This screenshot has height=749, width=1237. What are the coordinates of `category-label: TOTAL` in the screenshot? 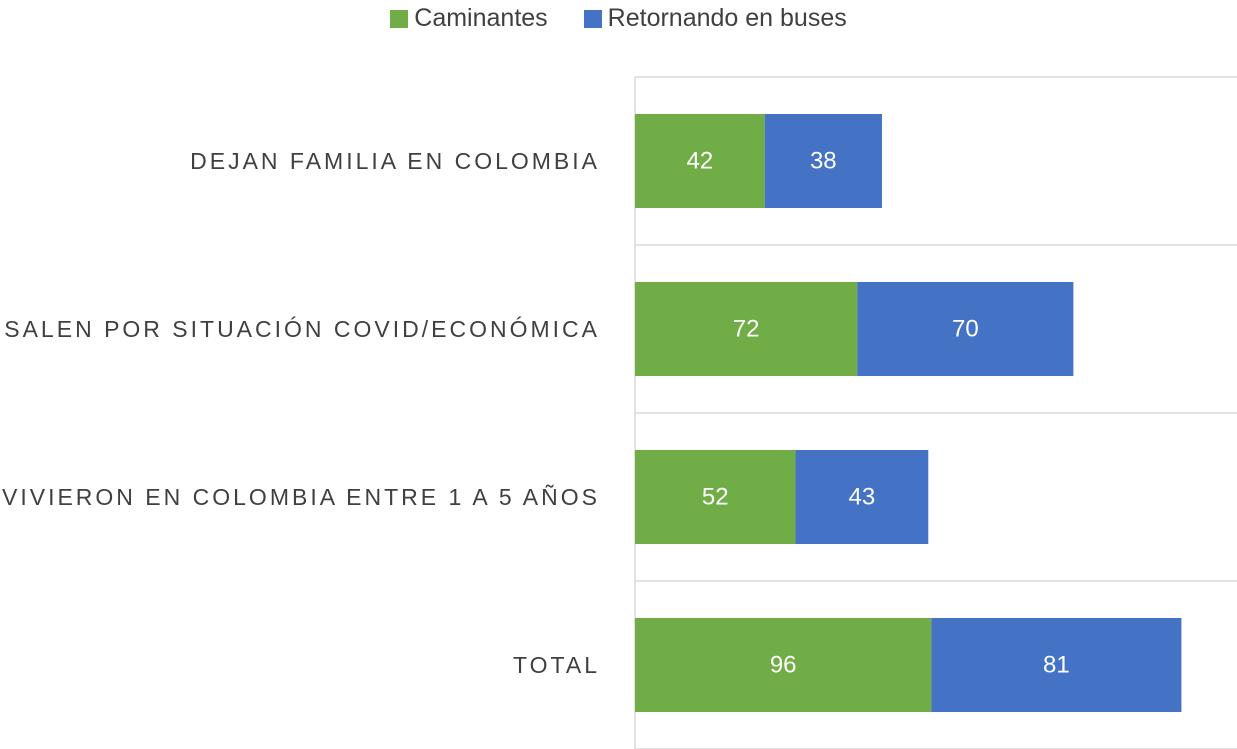 It's located at (556, 665).